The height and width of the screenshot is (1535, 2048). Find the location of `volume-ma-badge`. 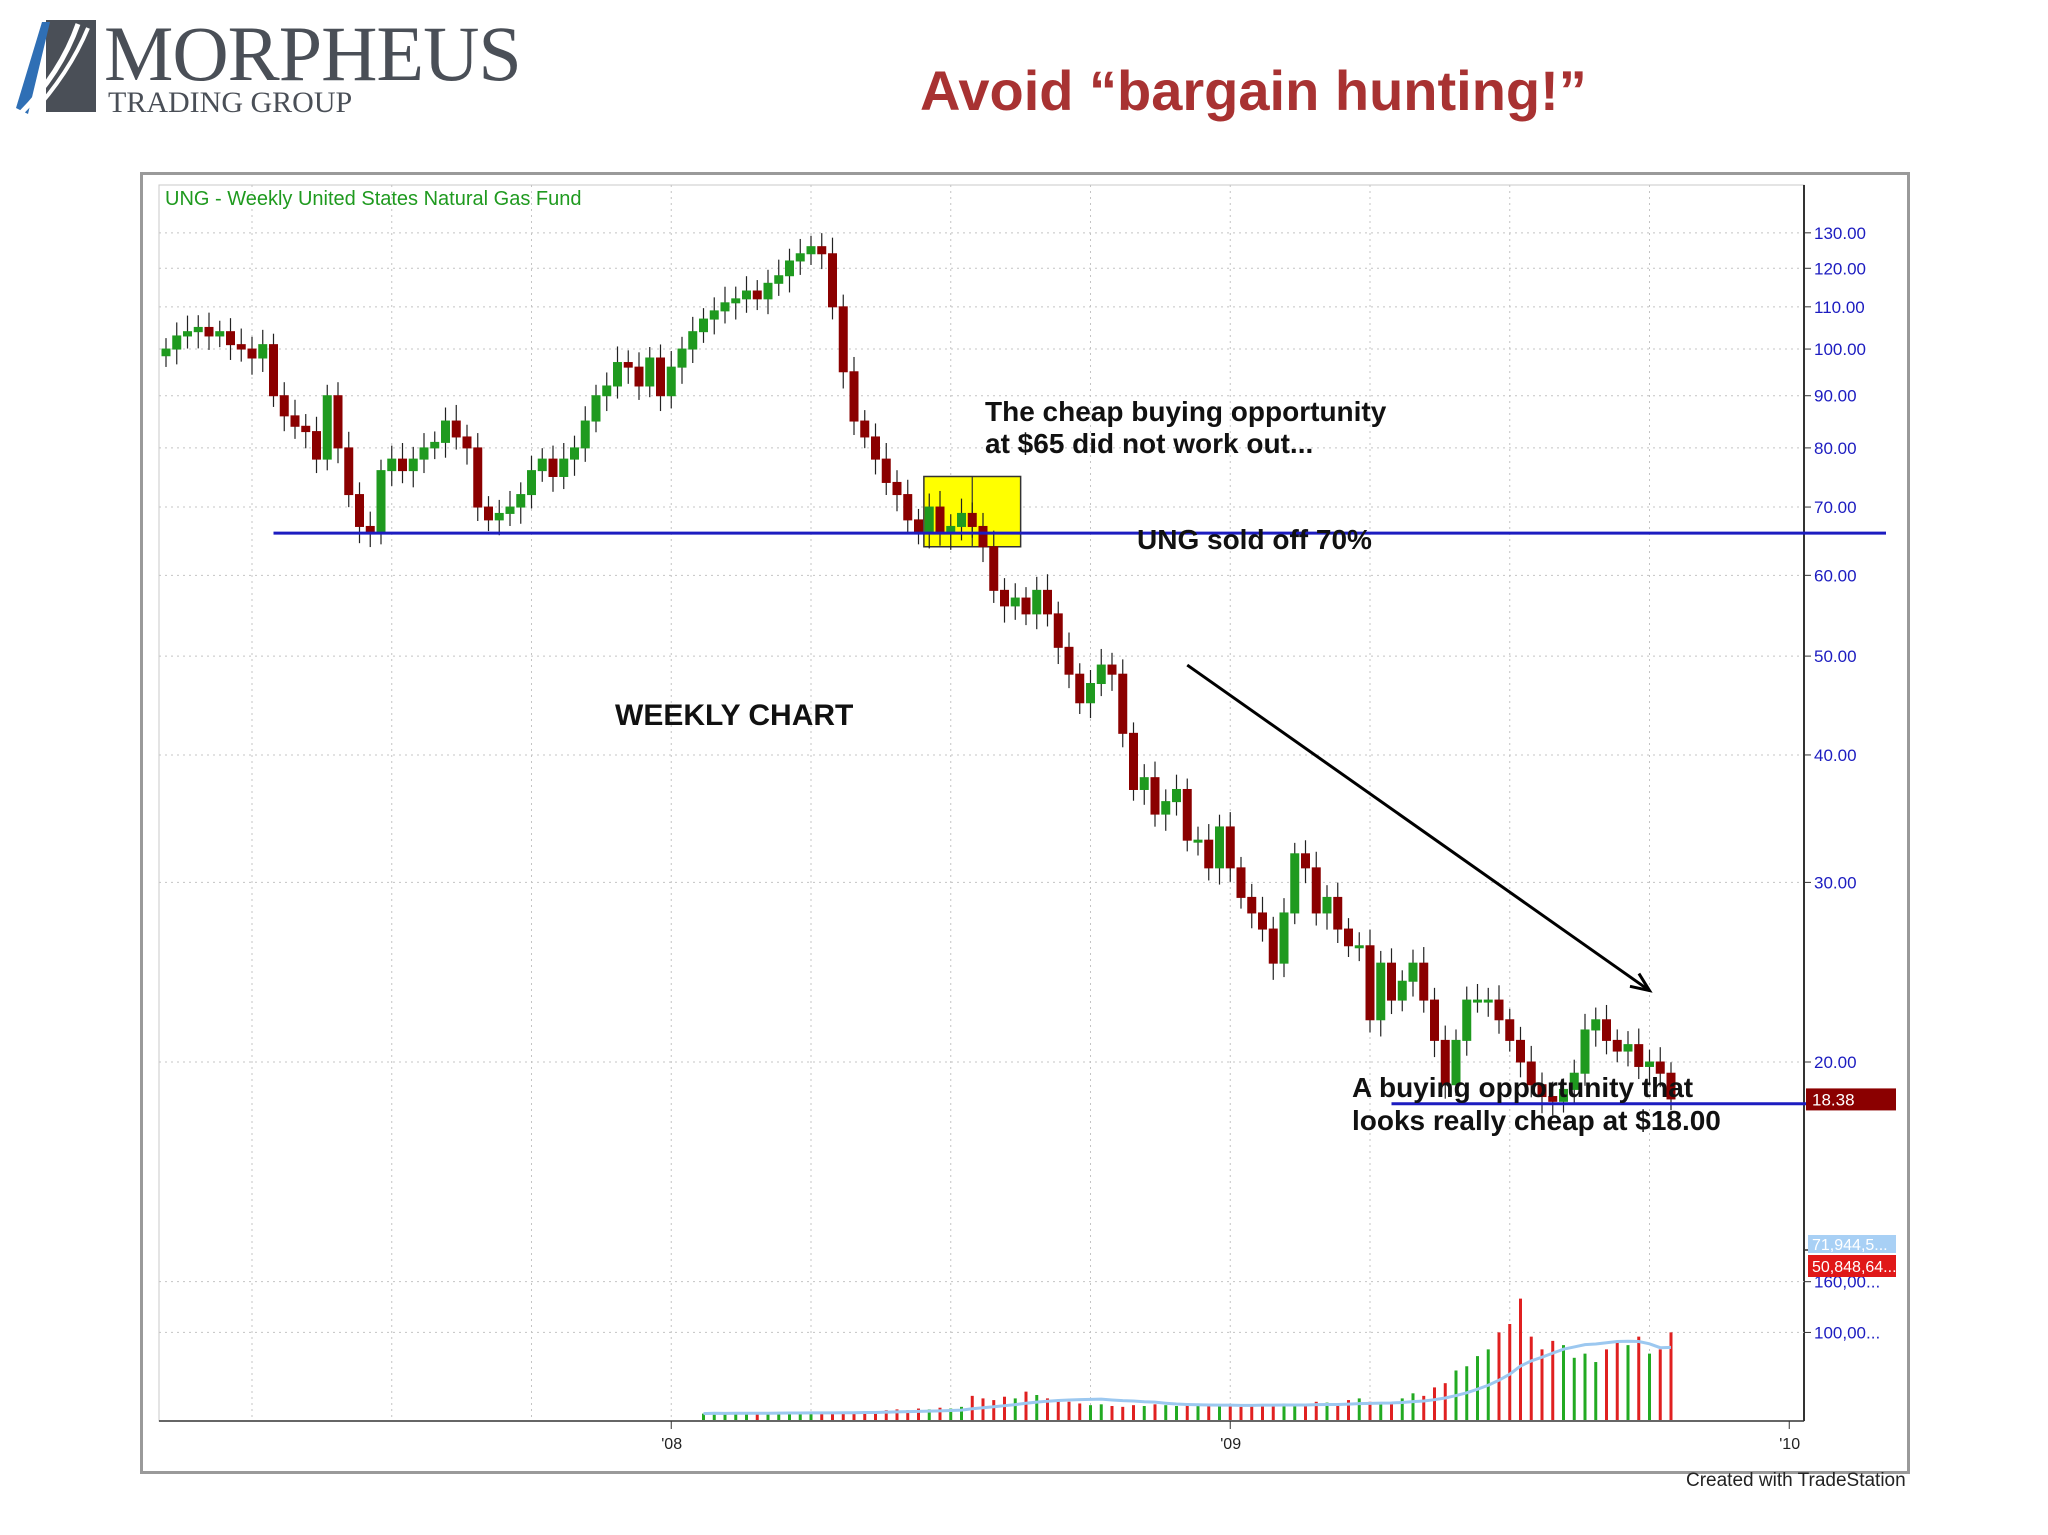

volume-ma-badge is located at coordinates (1852, 1244).